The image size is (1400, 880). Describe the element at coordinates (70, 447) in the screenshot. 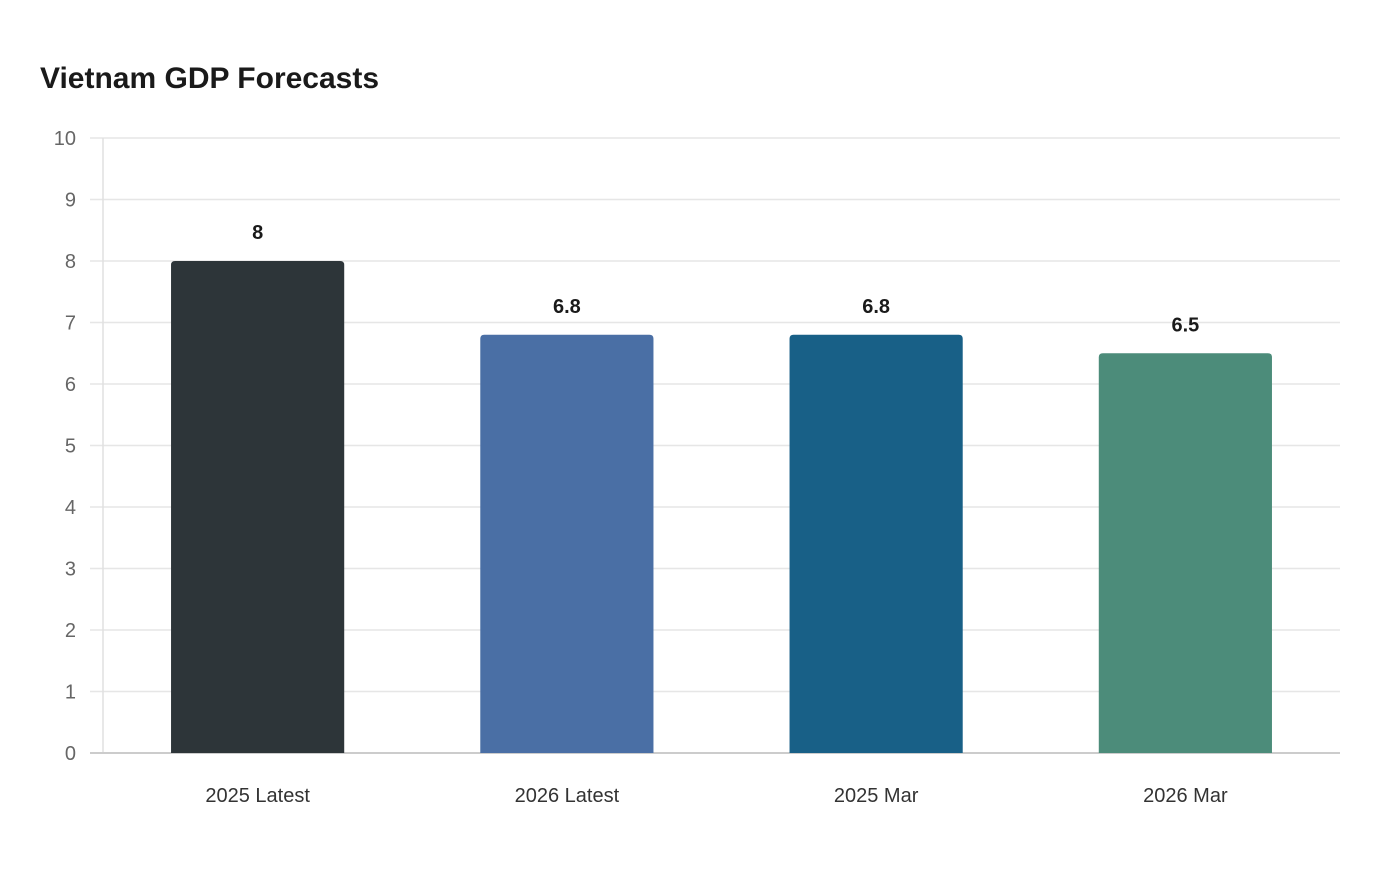

I see `y-tick-label: 5` at that location.